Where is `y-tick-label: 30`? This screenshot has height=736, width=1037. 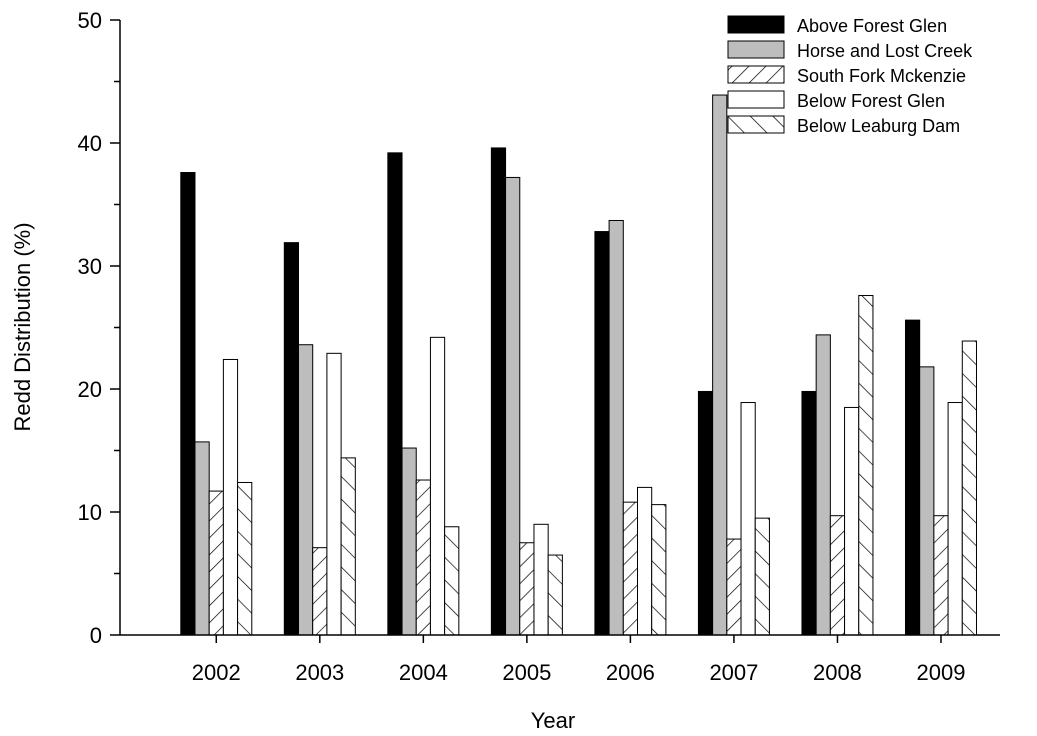 y-tick-label: 30 is located at coordinates (90, 266).